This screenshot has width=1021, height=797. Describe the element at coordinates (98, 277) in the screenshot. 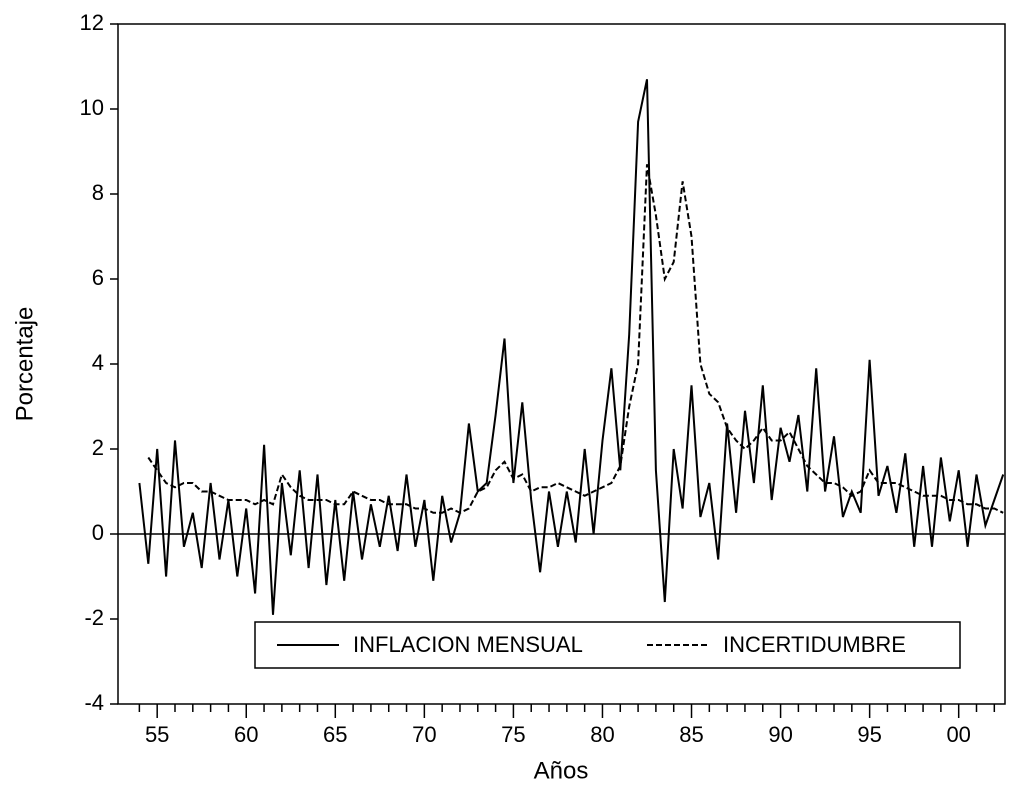

I see `y-tick-label: 6` at that location.